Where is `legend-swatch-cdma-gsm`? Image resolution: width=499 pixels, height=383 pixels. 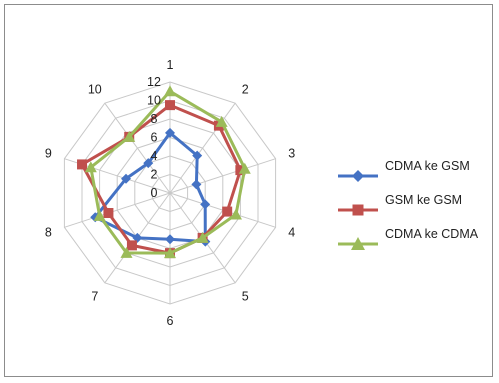 legend-swatch-cdma-gsm is located at coordinates (358, 176).